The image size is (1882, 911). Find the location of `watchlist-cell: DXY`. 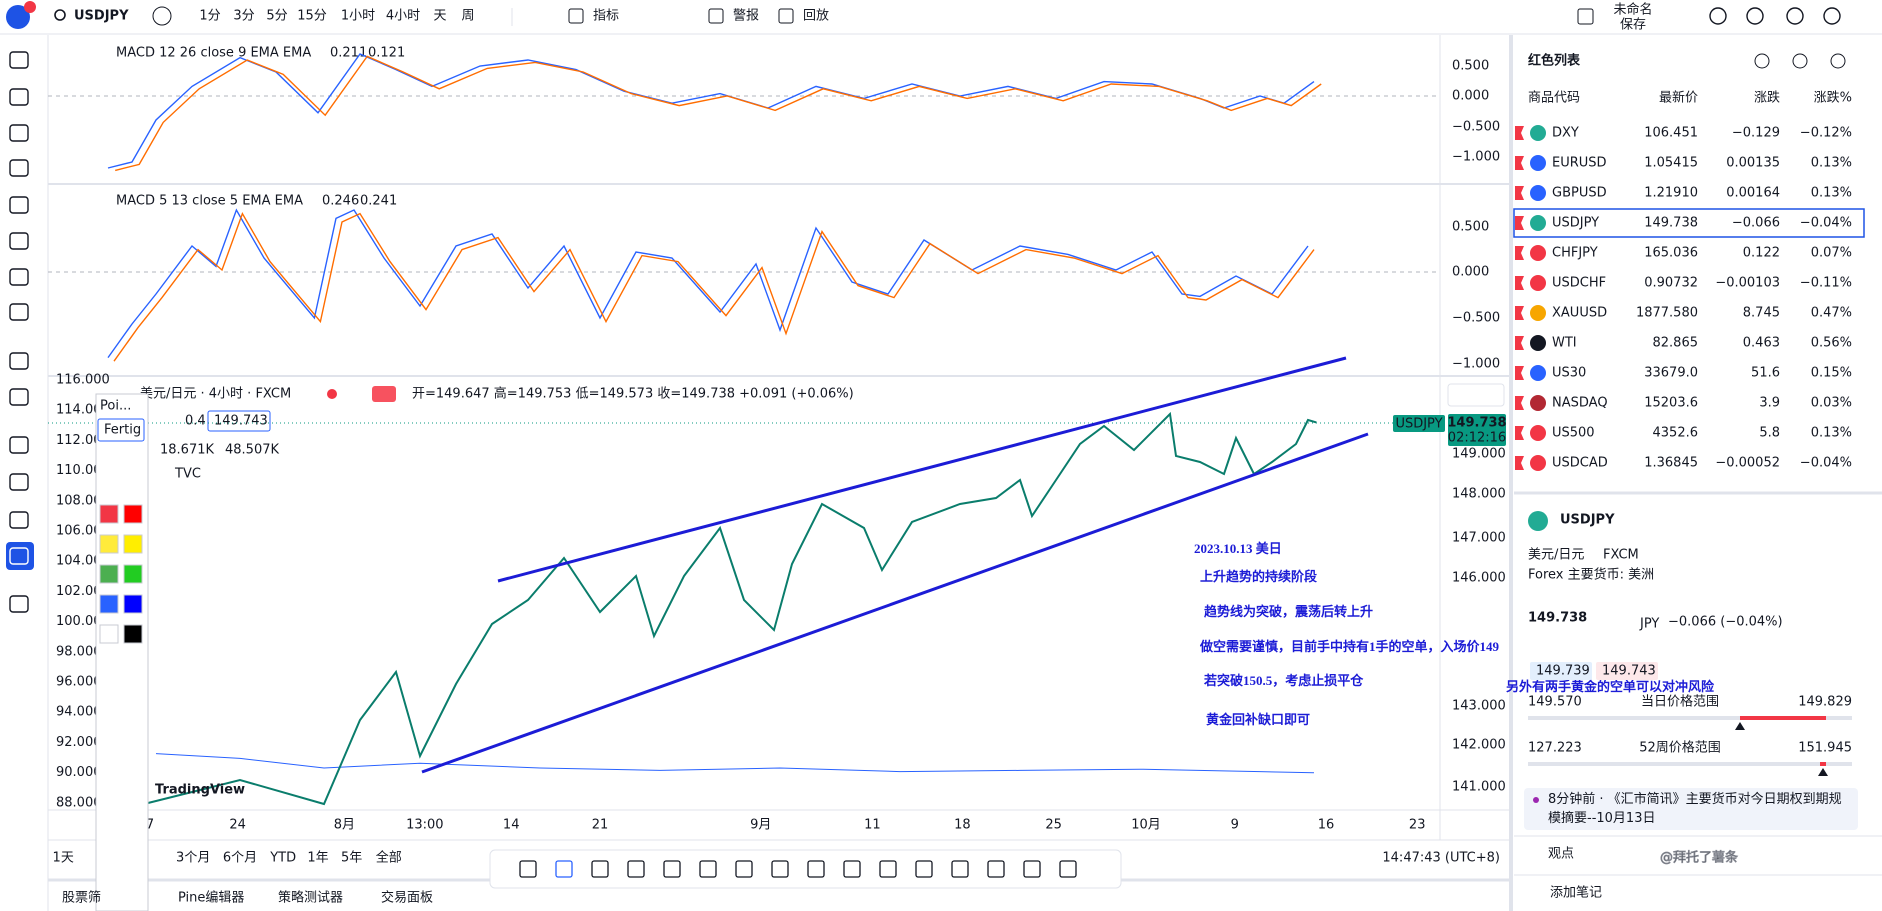

watchlist-cell: DXY is located at coordinates (1565, 133).